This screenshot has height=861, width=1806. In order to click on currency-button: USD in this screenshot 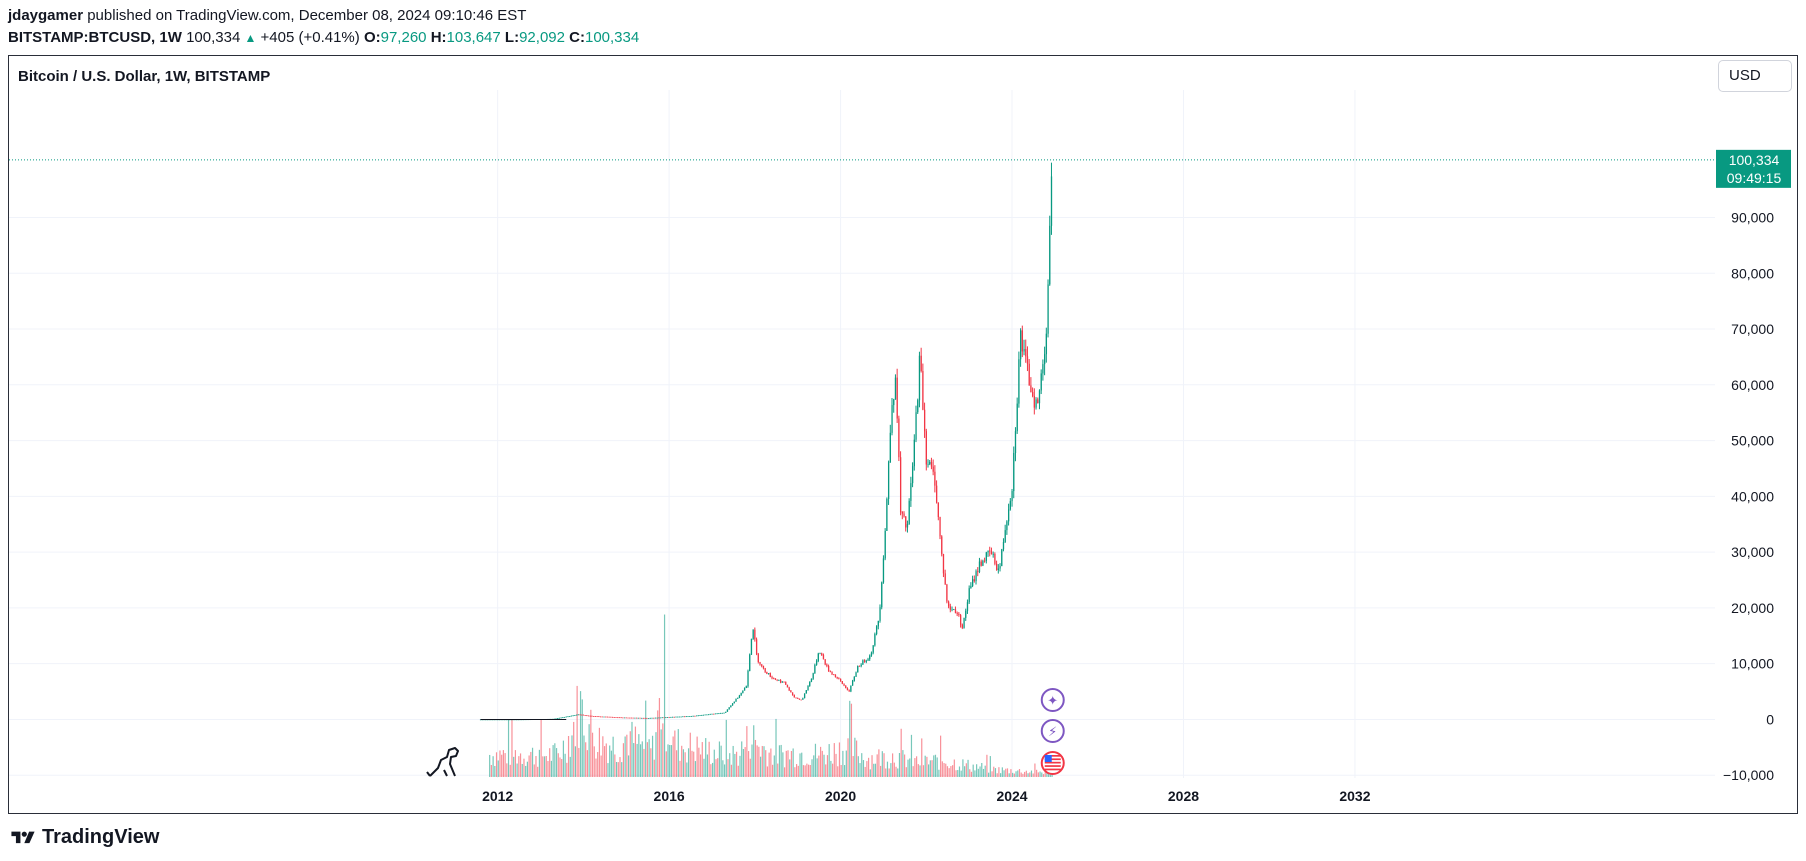, I will do `click(1755, 76)`.